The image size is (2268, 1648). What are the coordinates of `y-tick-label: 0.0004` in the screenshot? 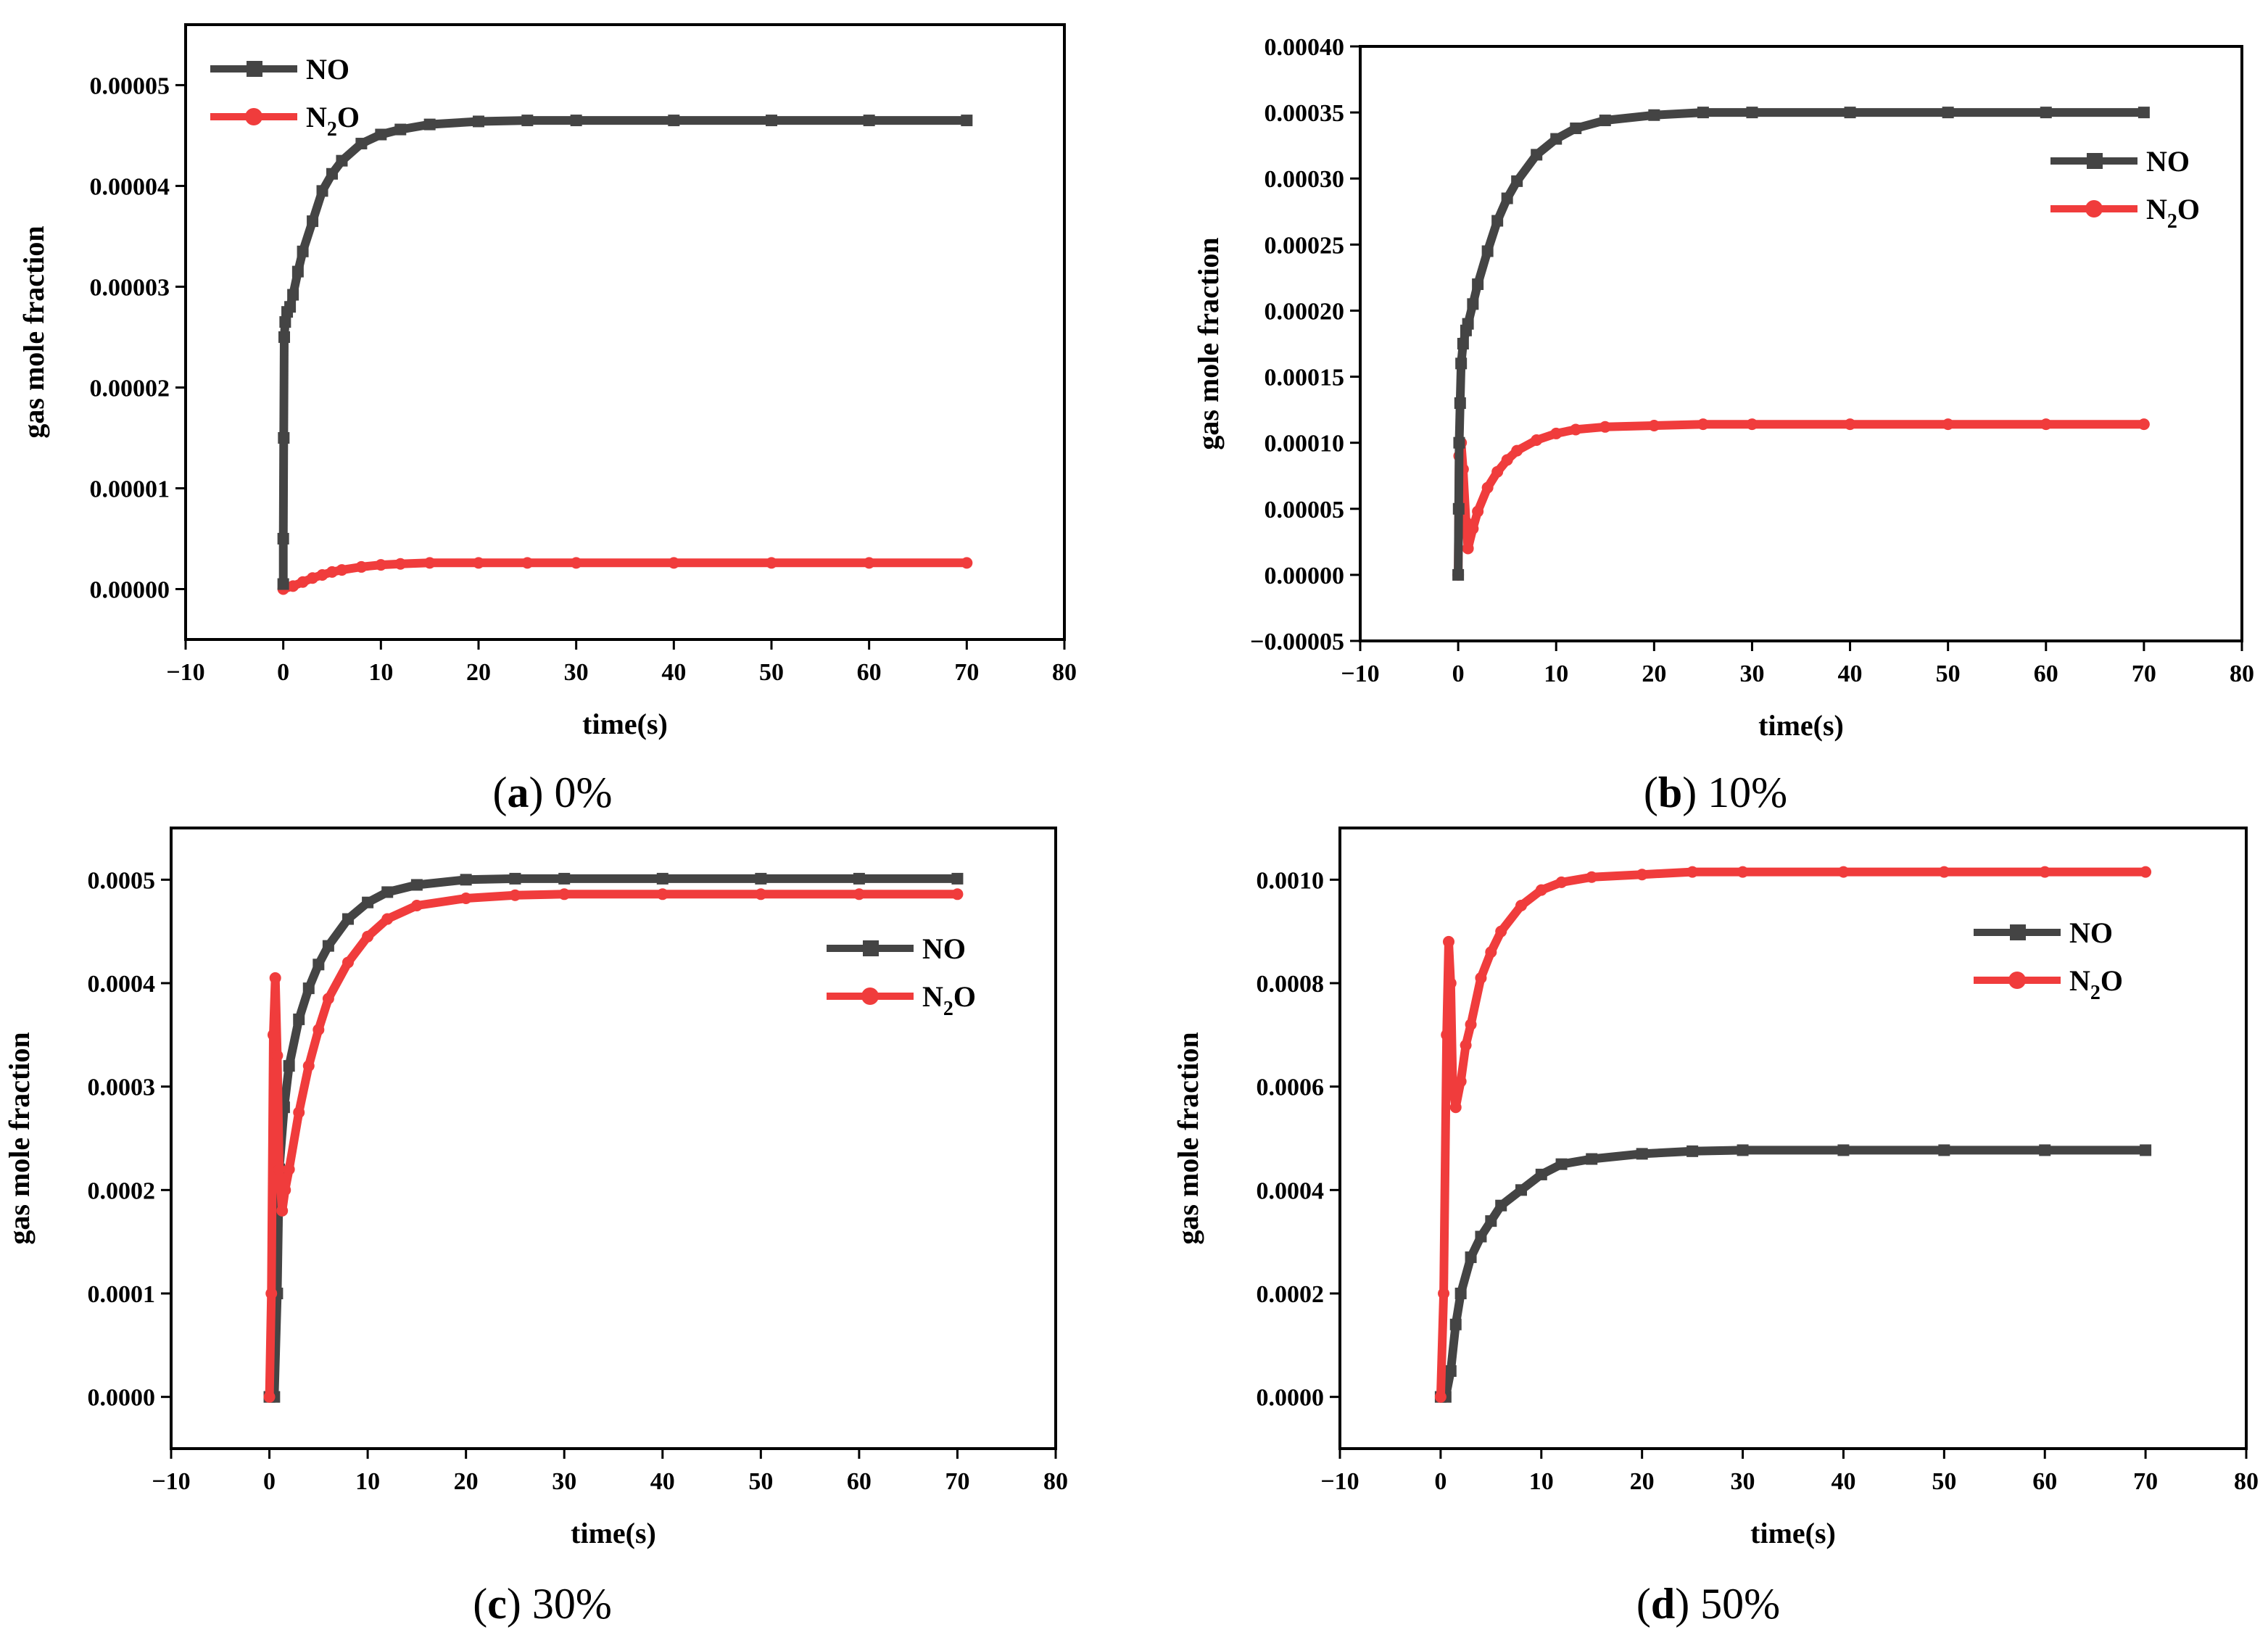 It's located at (122, 984).